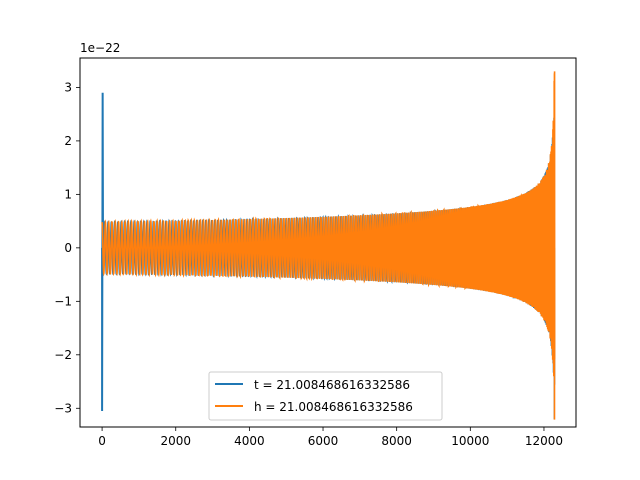 Image resolution: width=640 pixels, height=480 pixels. Describe the element at coordinates (68, 194) in the screenshot. I see `y-tick-label: 1` at that location.